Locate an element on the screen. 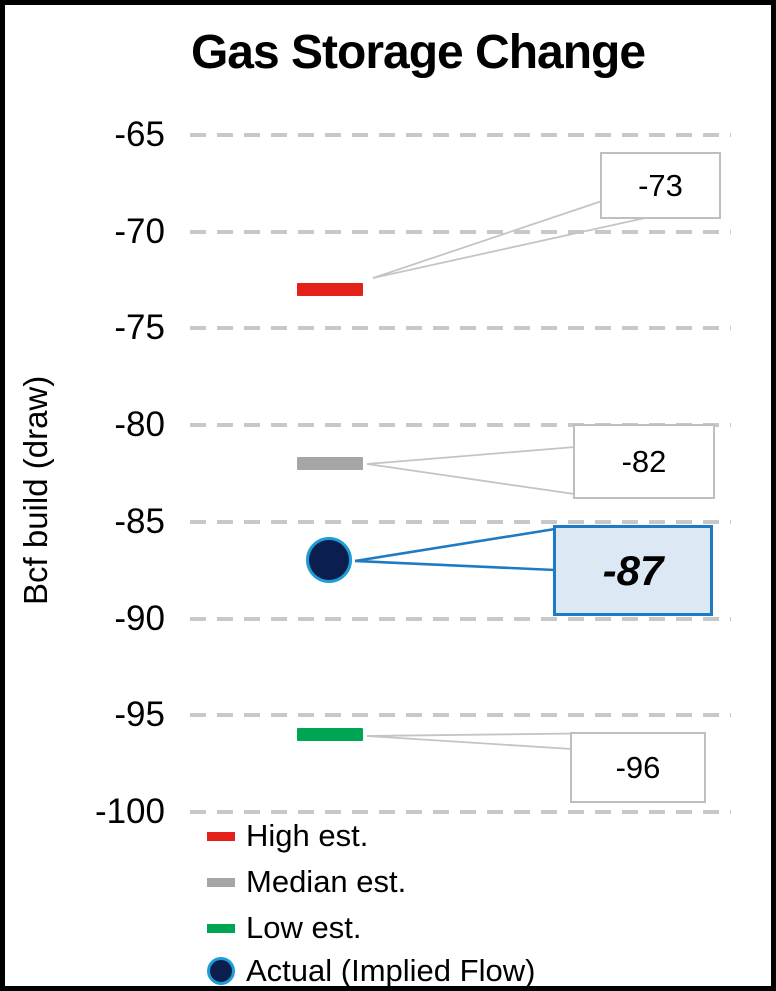  y-tick-label: -75 is located at coordinates (139, 327).